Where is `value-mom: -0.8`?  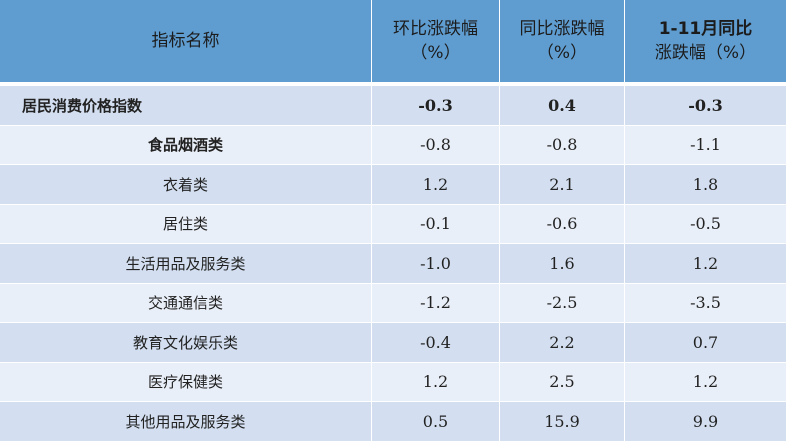
value-mom: -0.8 is located at coordinates (436, 145).